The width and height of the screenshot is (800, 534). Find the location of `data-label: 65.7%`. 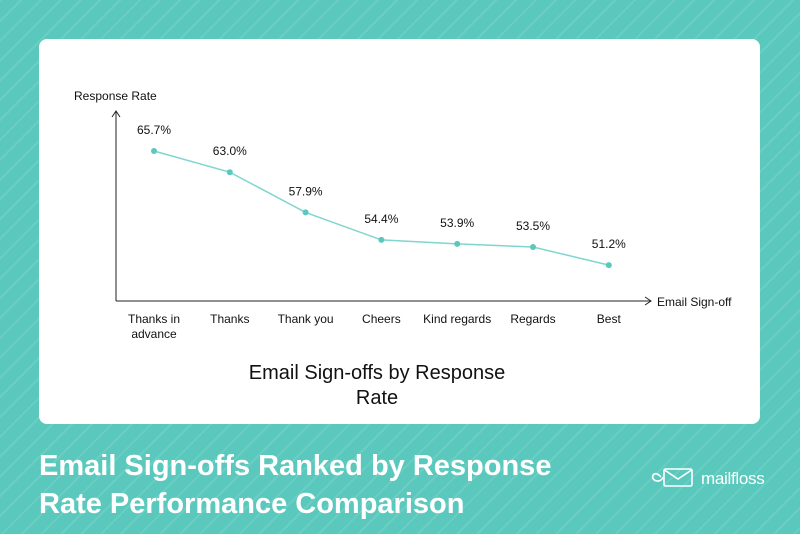

data-label: 65.7% is located at coordinates (154, 130).